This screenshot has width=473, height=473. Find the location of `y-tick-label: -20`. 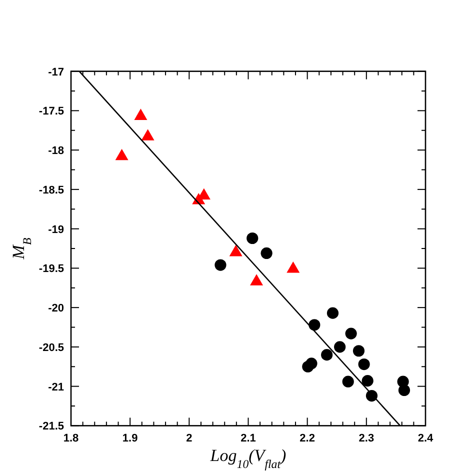

y-tick-label: -20 is located at coordinates (56, 308).